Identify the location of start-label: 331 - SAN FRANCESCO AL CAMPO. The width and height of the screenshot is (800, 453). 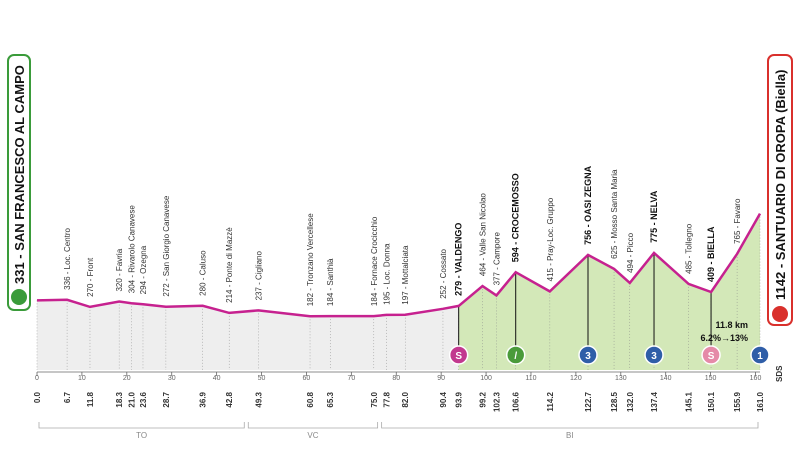
(19, 174).